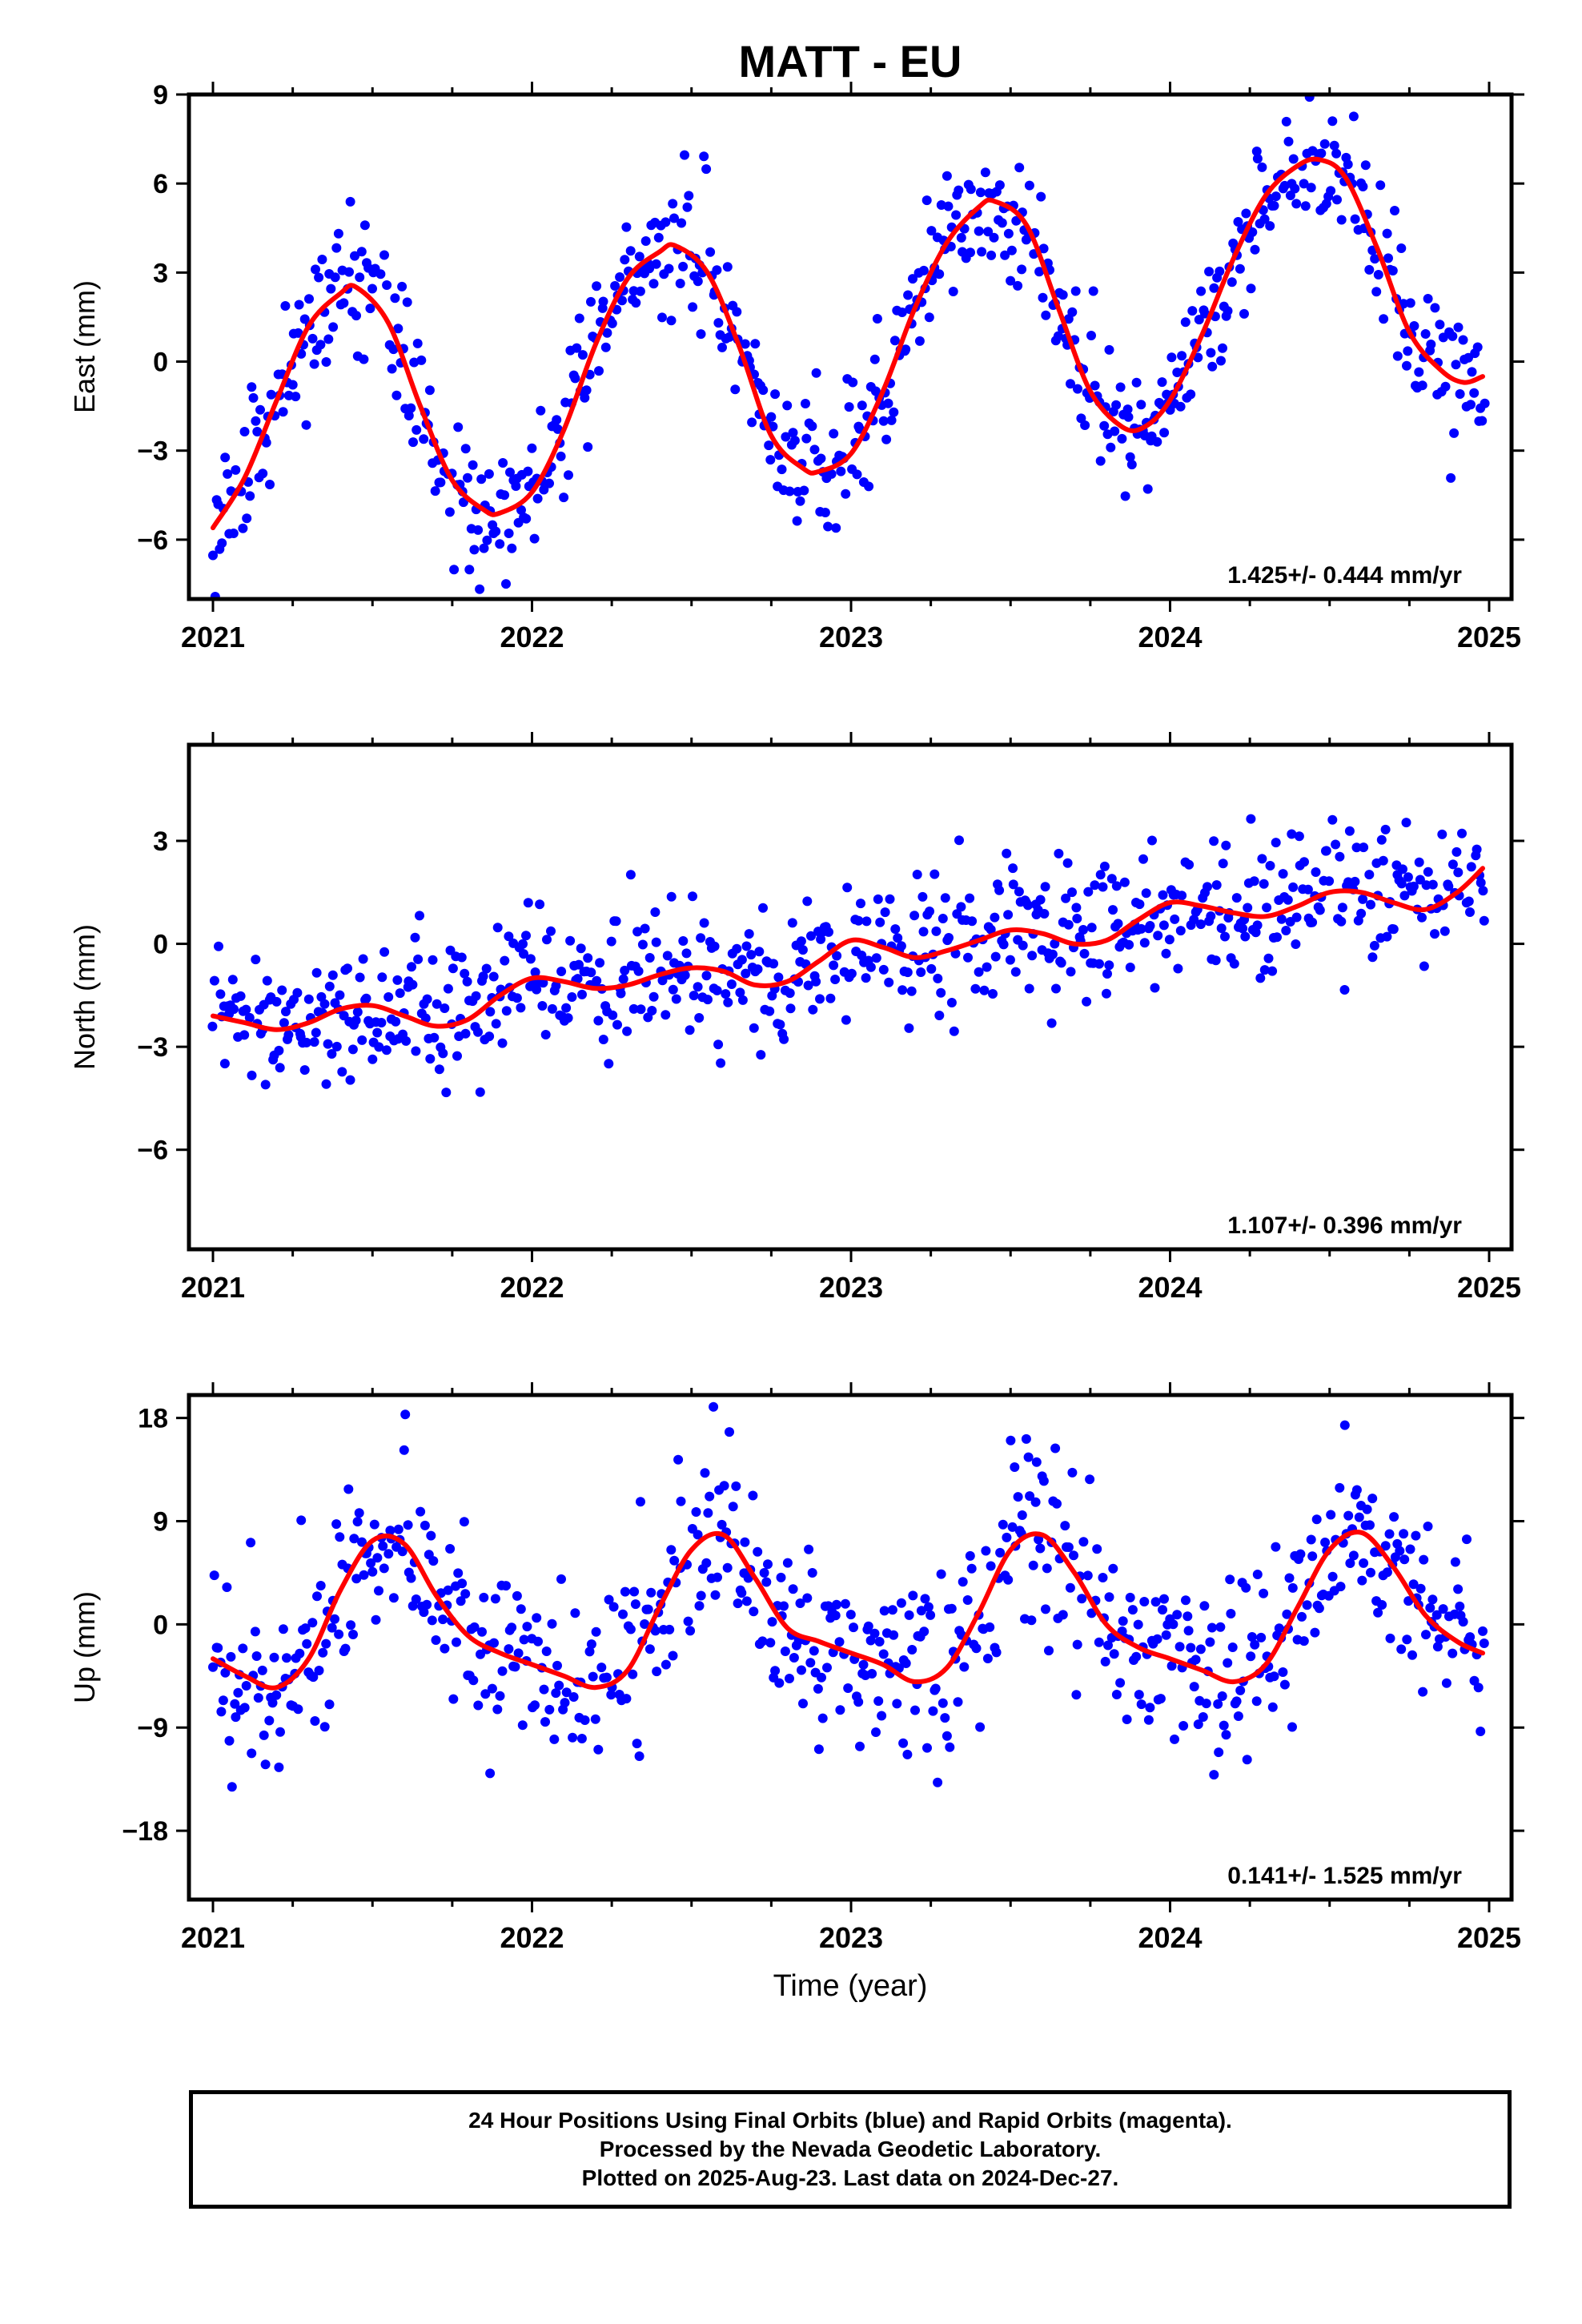  What do you see at coordinates (1489, 637) in the screenshot?
I see `x-tick-label: 2025` at bounding box center [1489, 637].